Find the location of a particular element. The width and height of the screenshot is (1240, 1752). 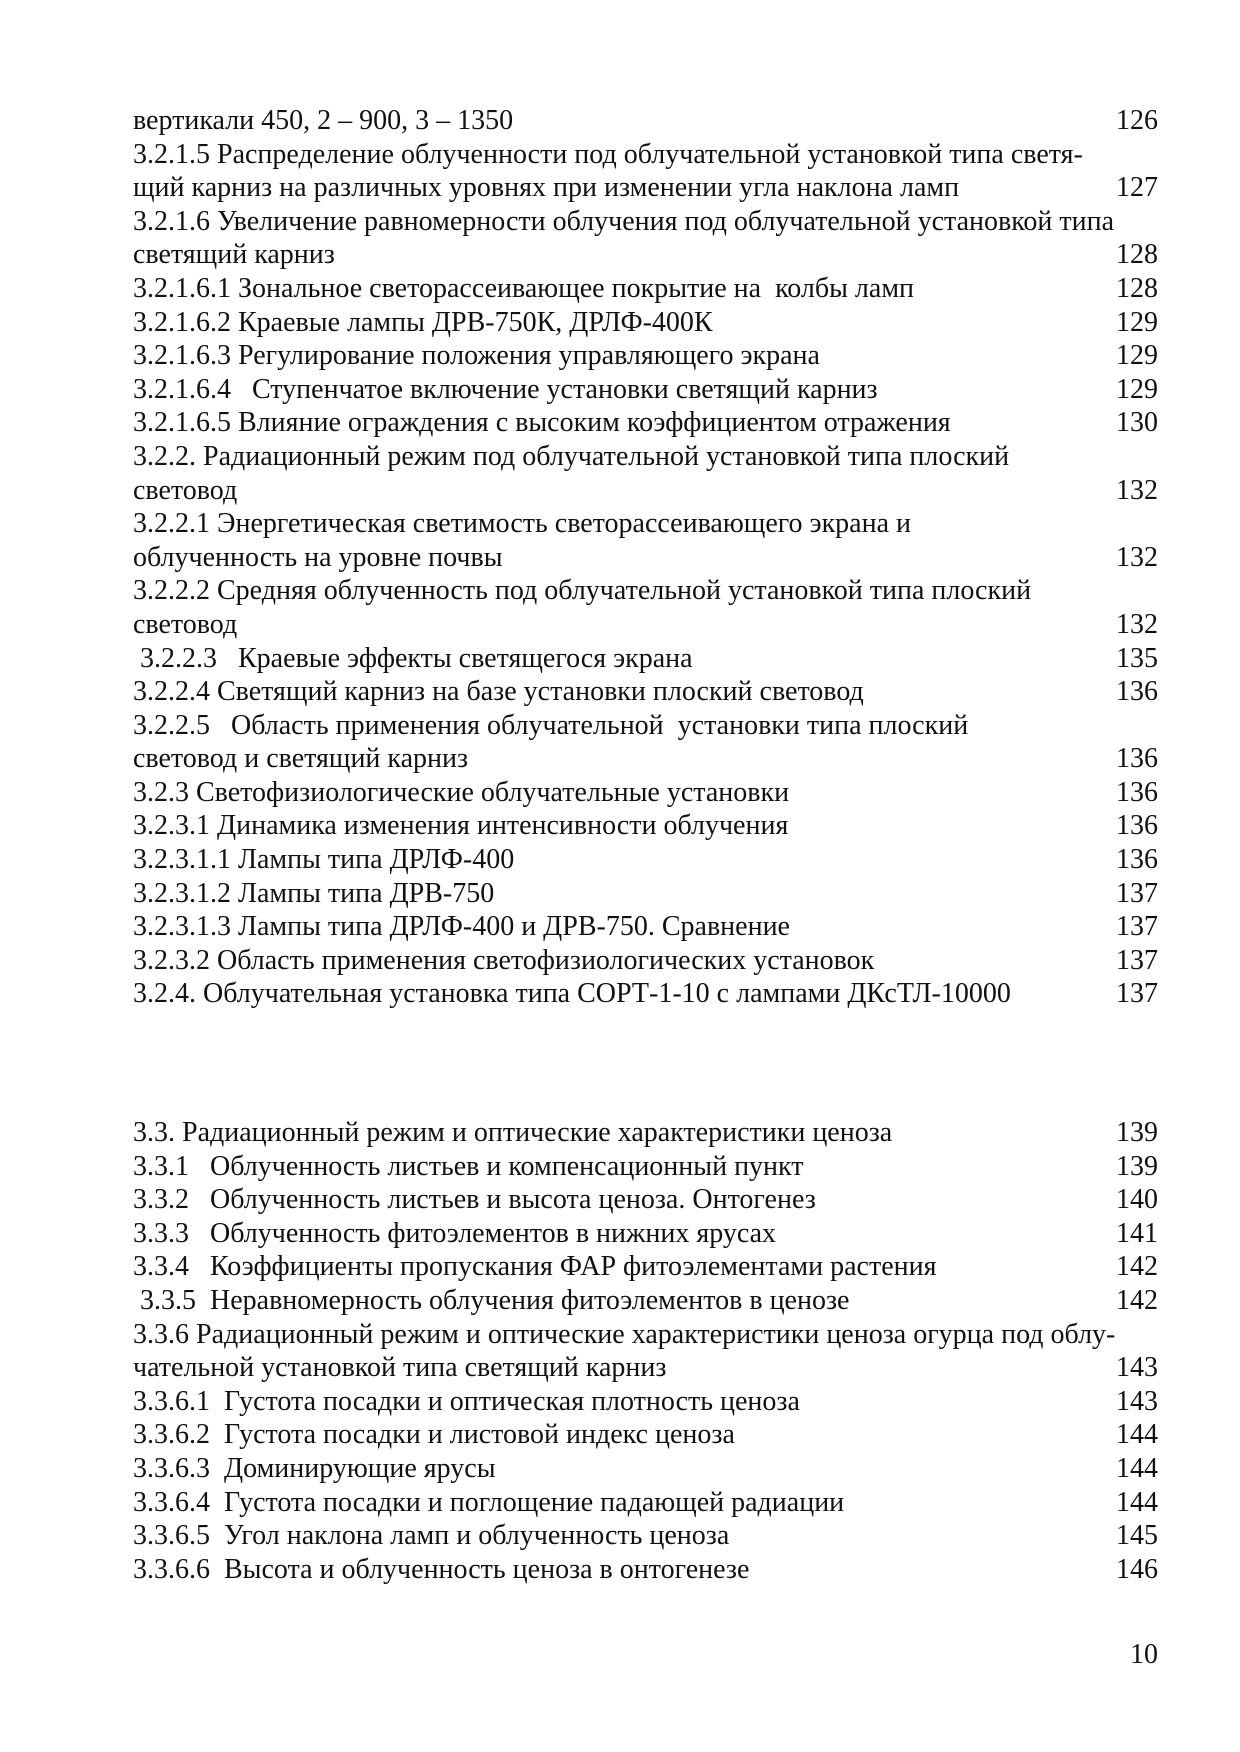

toc-line-page: 141 is located at coordinates (1137, 1233).